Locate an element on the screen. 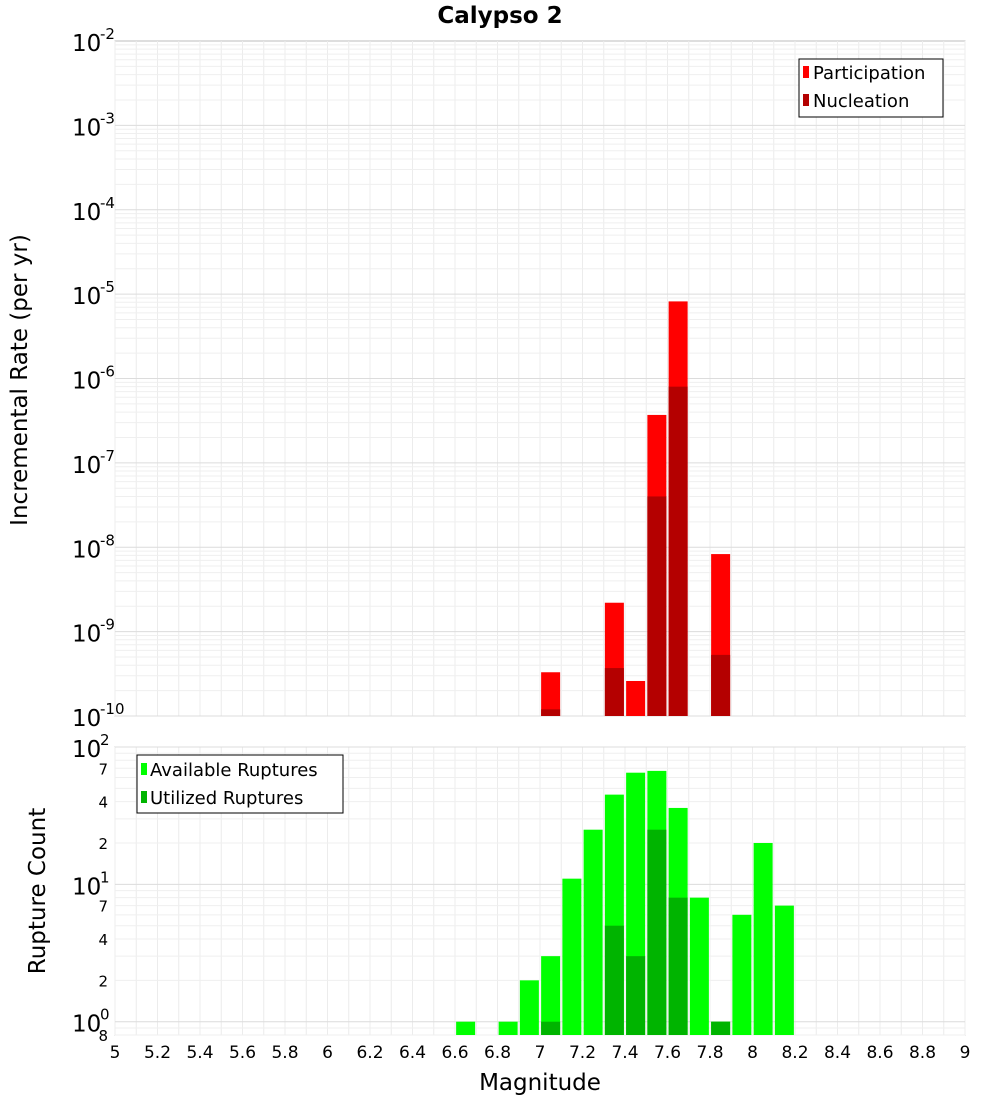 The width and height of the screenshot is (1000, 1100). legend-available-label: Available Ruptures is located at coordinates (234, 770).